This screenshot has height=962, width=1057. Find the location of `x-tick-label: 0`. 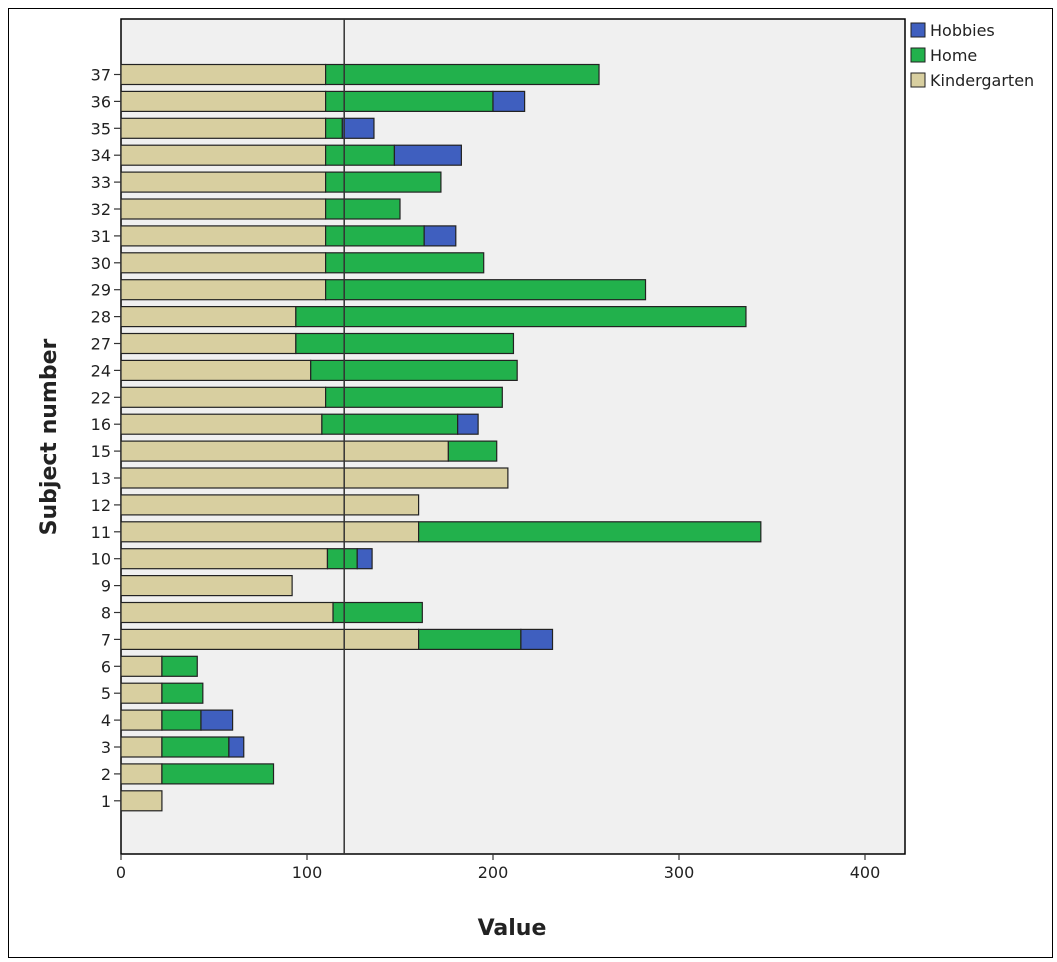

x-tick-label: 0 is located at coordinates (121, 872).